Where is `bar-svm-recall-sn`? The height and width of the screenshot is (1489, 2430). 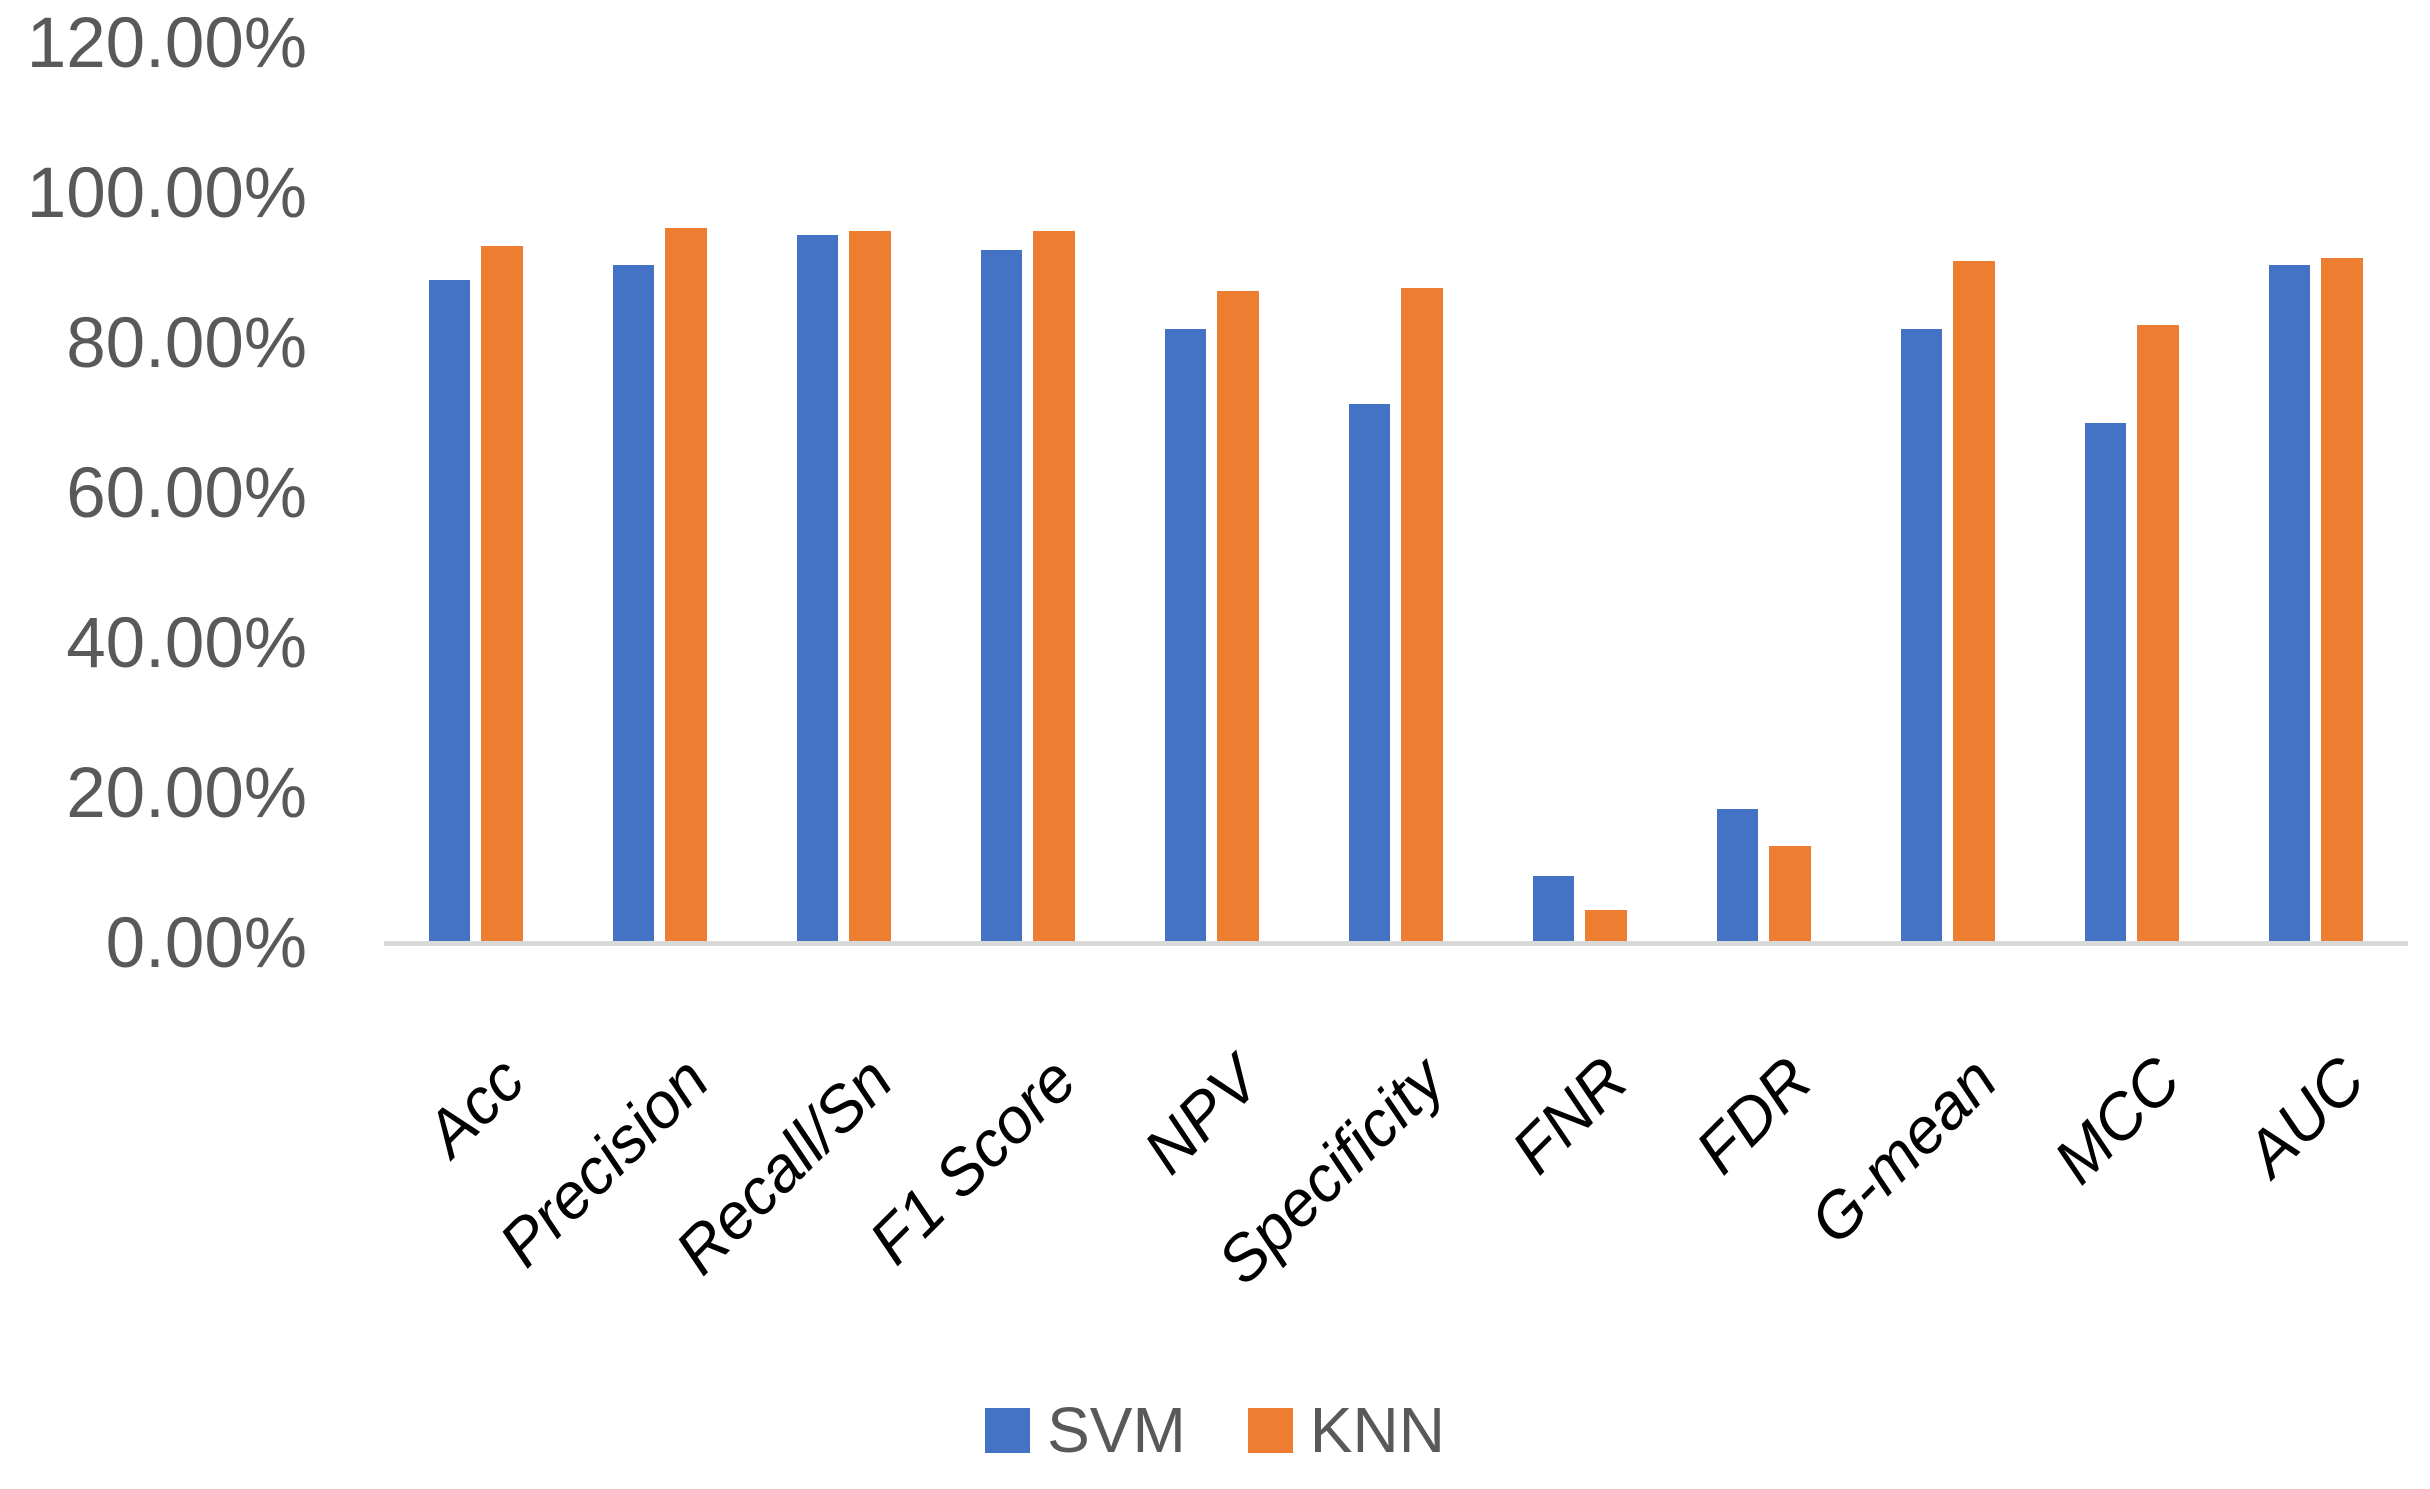 bar-svm-recall-sn is located at coordinates (817, 589).